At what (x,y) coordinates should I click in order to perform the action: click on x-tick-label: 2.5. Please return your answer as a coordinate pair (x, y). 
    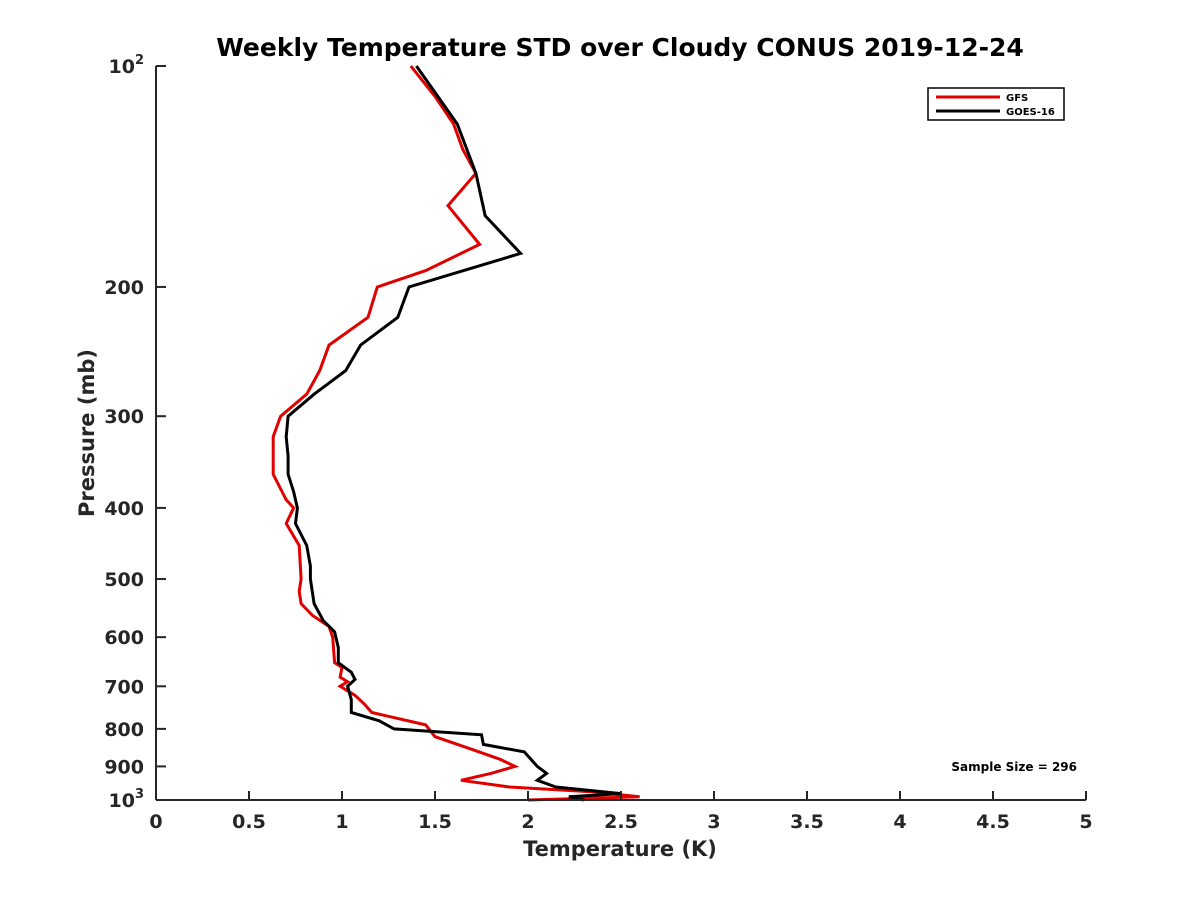
    Looking at the image, I should click on (621, 822).